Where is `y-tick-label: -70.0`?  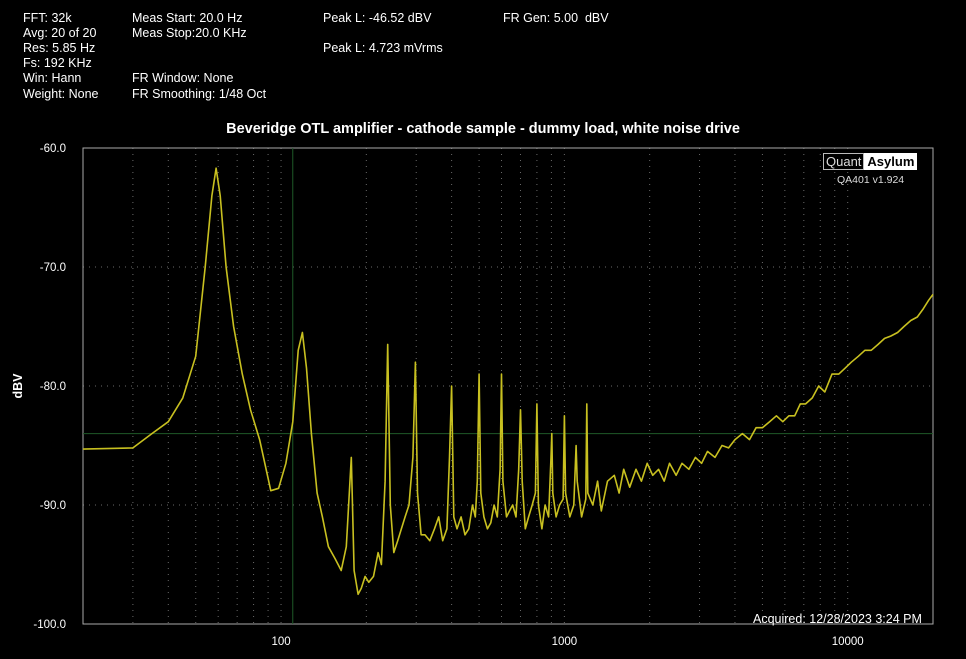 y-tick-label: -70.0 is located at coordinates (53, 268).